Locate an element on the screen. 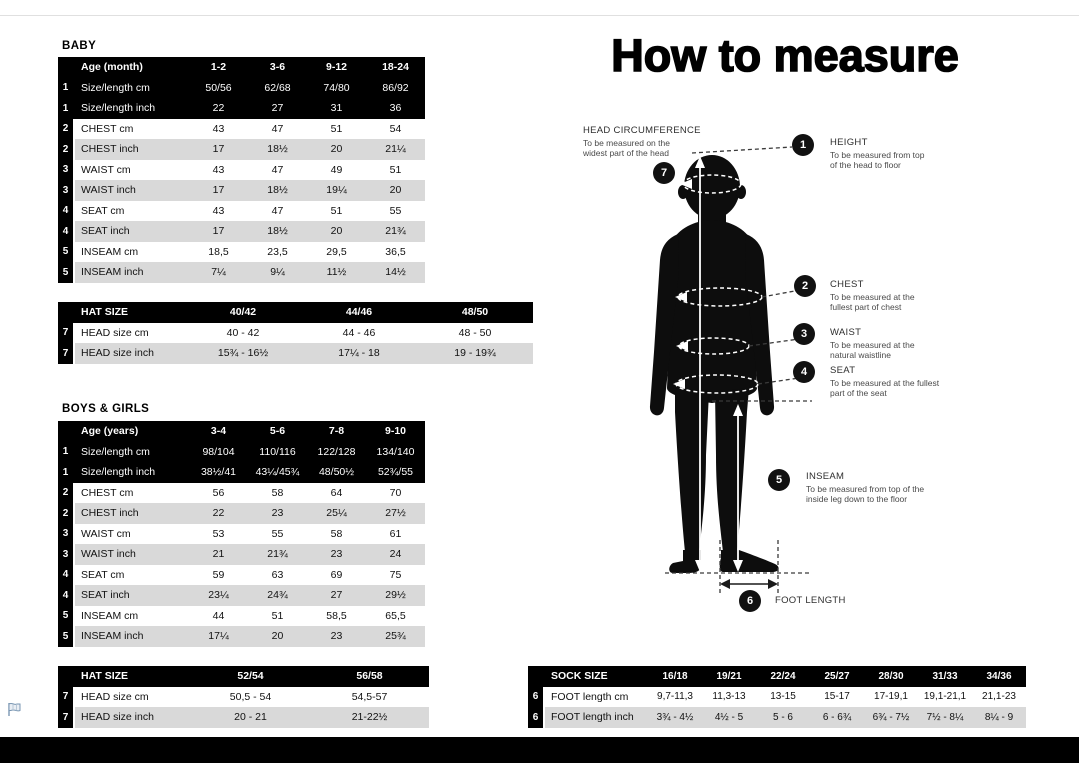 The width and height of the screenshot is (1079, 763). table-row: 7 HEAD size cm 40 - 42 44 - 46 48 - 50 is located at coordinates (295, 332).